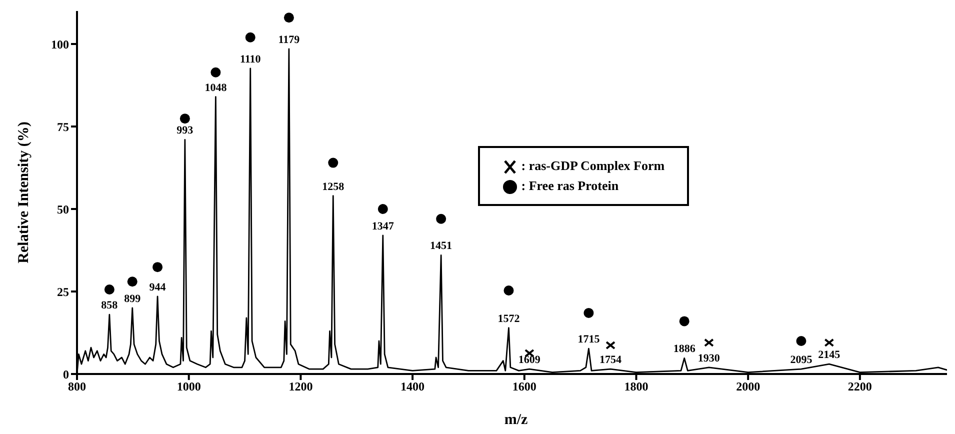 This screenshot has height=434, width=955. Describe the element at coordinates (251, 59) in the screenshot. I see `annotation: 1110` at that location.